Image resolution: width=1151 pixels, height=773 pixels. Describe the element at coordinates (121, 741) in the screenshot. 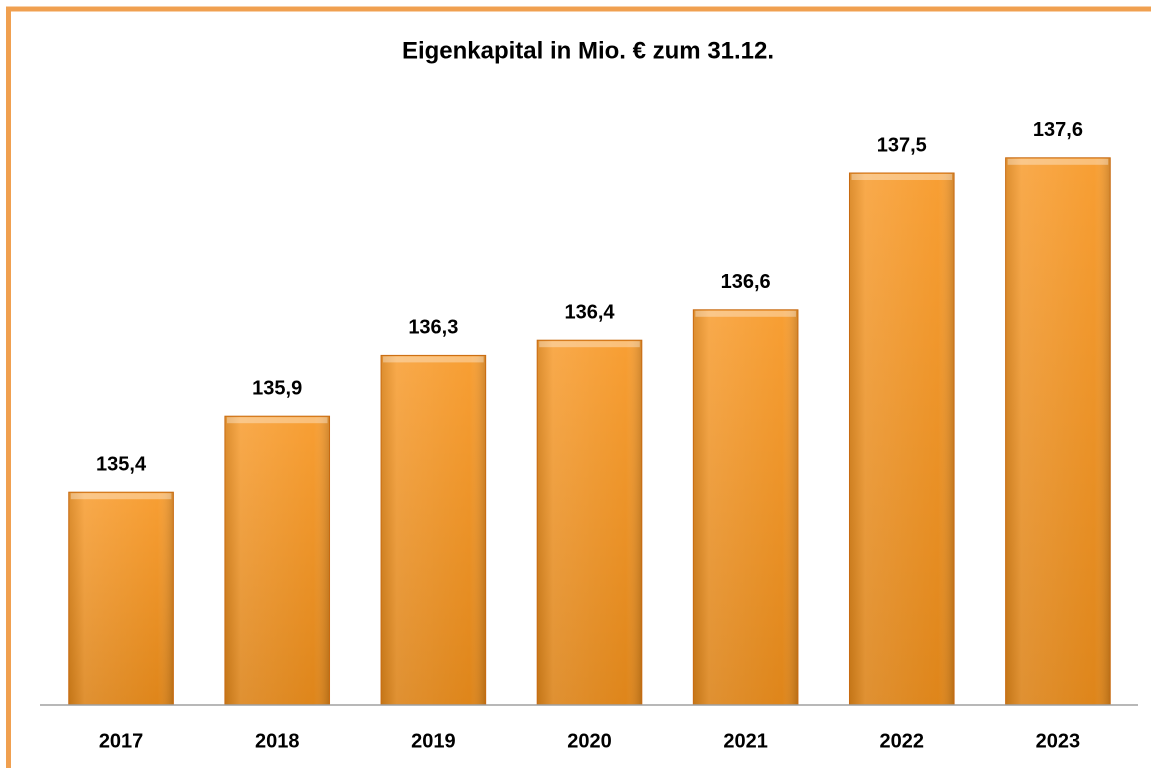

I see `x-tick-label: 2017` at that location.